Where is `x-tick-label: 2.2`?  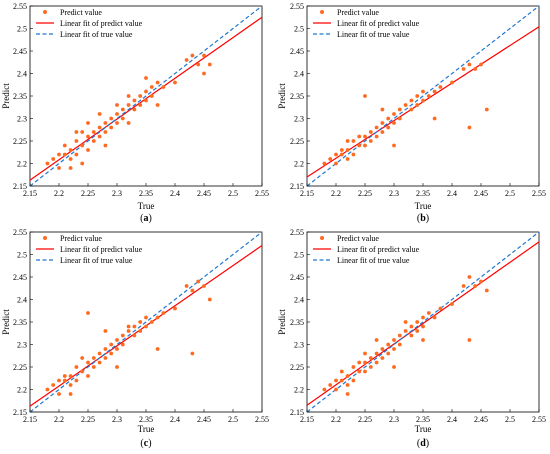 x-tick-label: 2.2 is located at coordinates (336, 193).